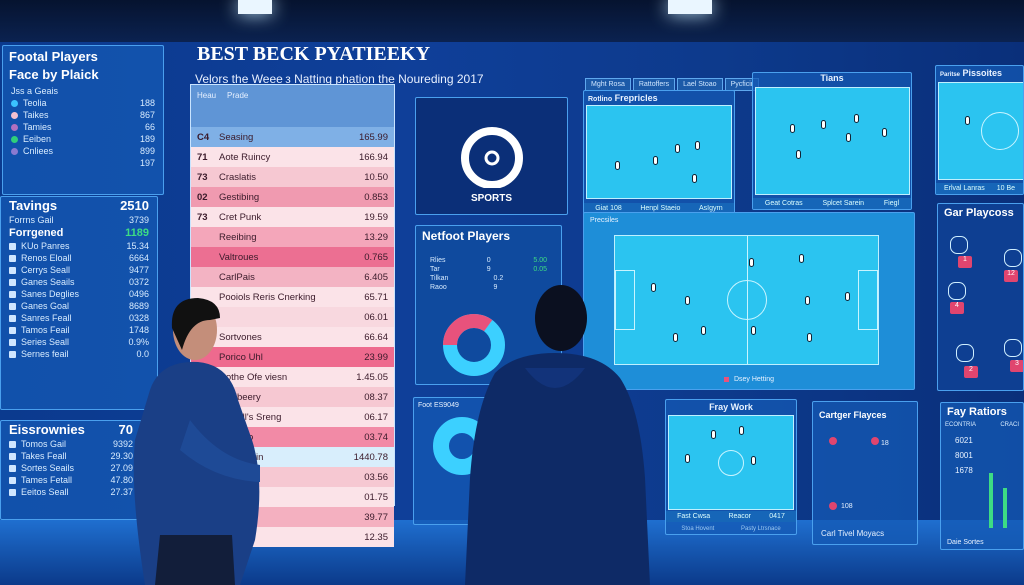  I want to click on panel-title: Footal Players, so click(53, 56).